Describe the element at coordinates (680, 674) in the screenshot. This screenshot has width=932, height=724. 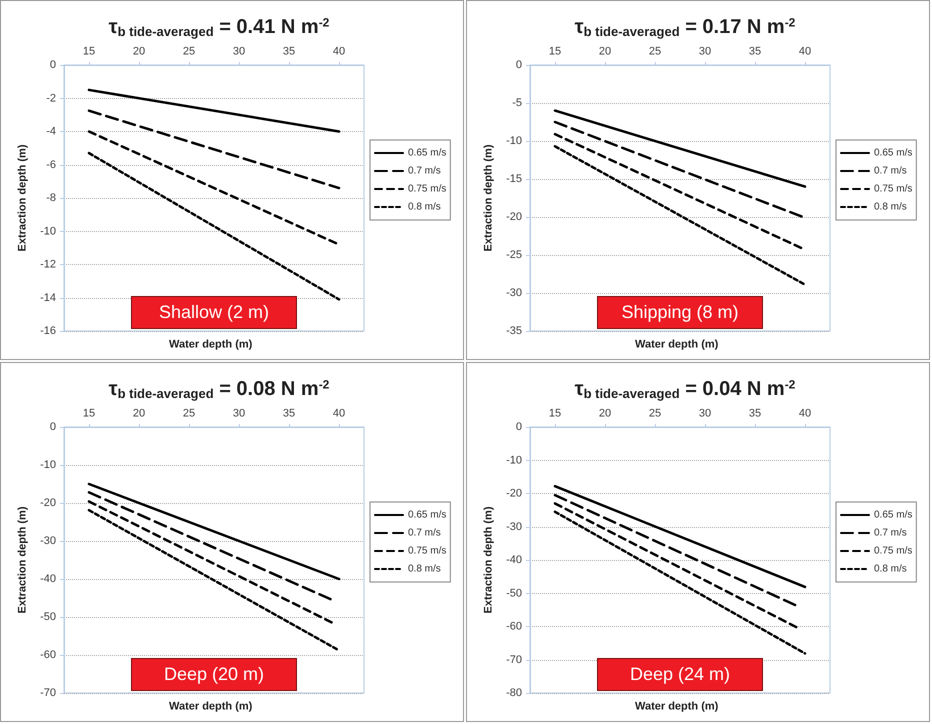
I see `label-box: Deep (24 m)` at that location.